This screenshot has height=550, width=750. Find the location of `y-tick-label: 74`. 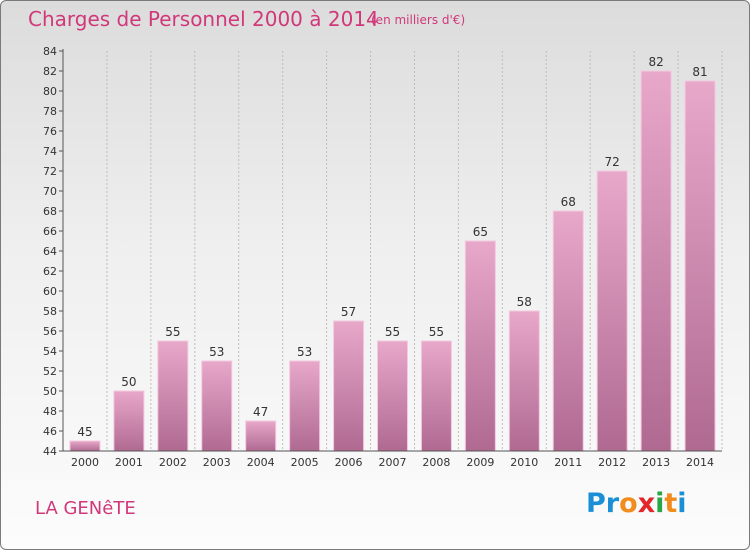

y-tick-label: 74 is located at coordinates (50, 151).